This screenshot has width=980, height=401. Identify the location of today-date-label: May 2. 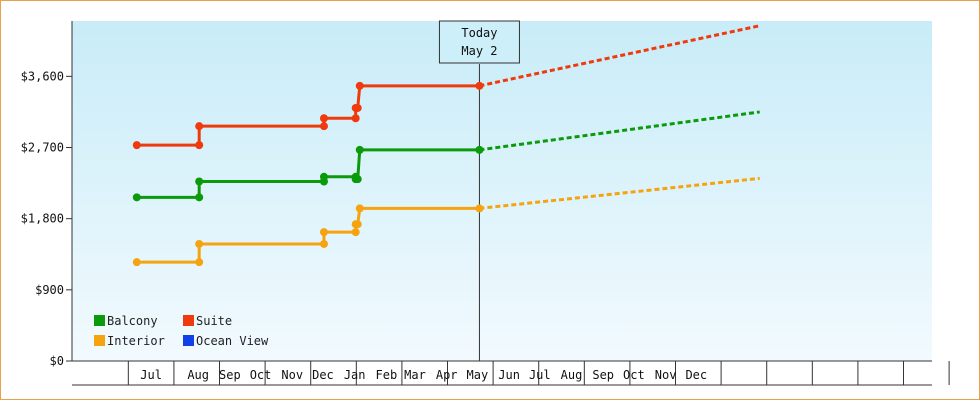
(479, 51).